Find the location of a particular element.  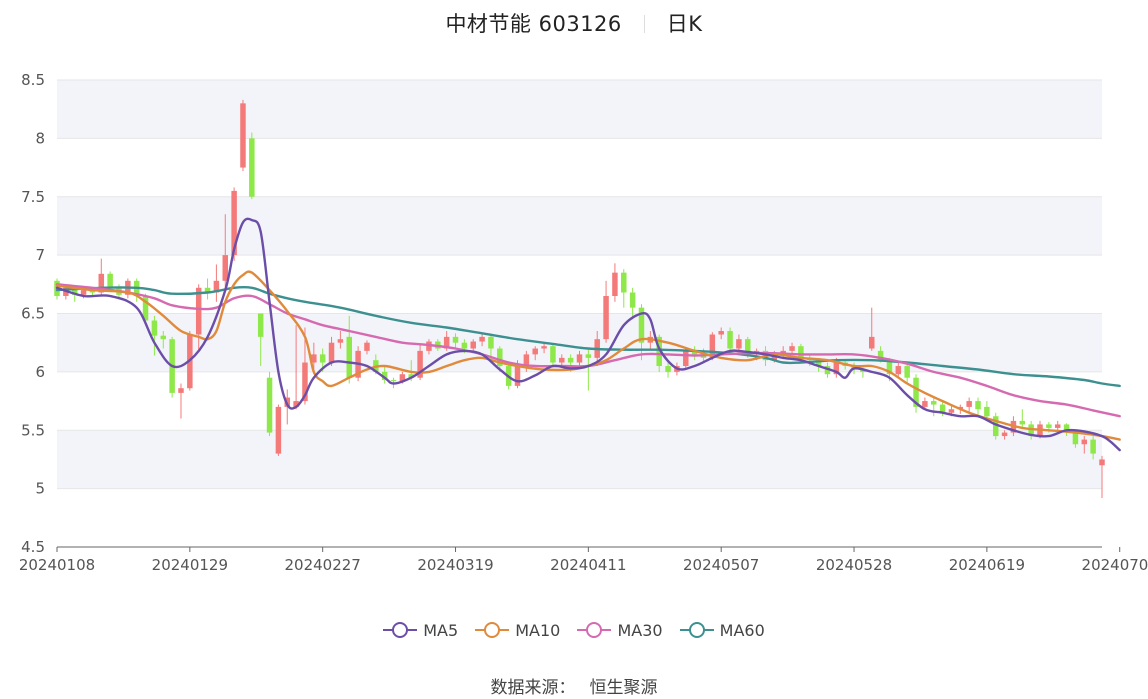

x-tick-label: 20240227 is located at coordinates (322, 565).